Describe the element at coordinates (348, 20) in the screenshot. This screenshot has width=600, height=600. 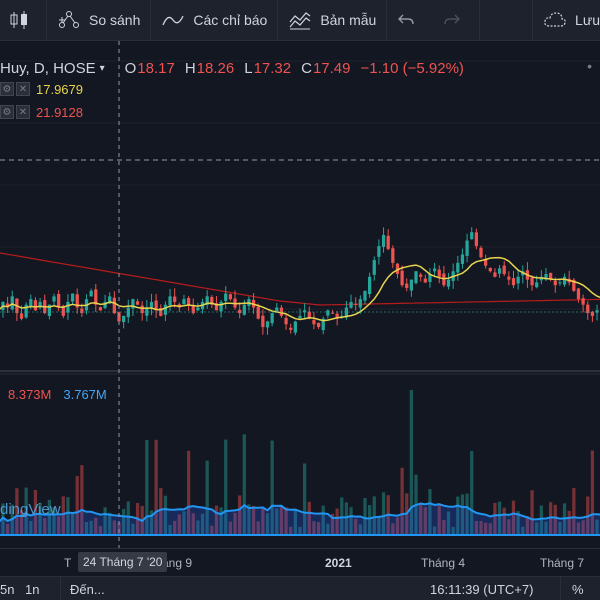
I see `templates-label: Bản mẫu` at that location.